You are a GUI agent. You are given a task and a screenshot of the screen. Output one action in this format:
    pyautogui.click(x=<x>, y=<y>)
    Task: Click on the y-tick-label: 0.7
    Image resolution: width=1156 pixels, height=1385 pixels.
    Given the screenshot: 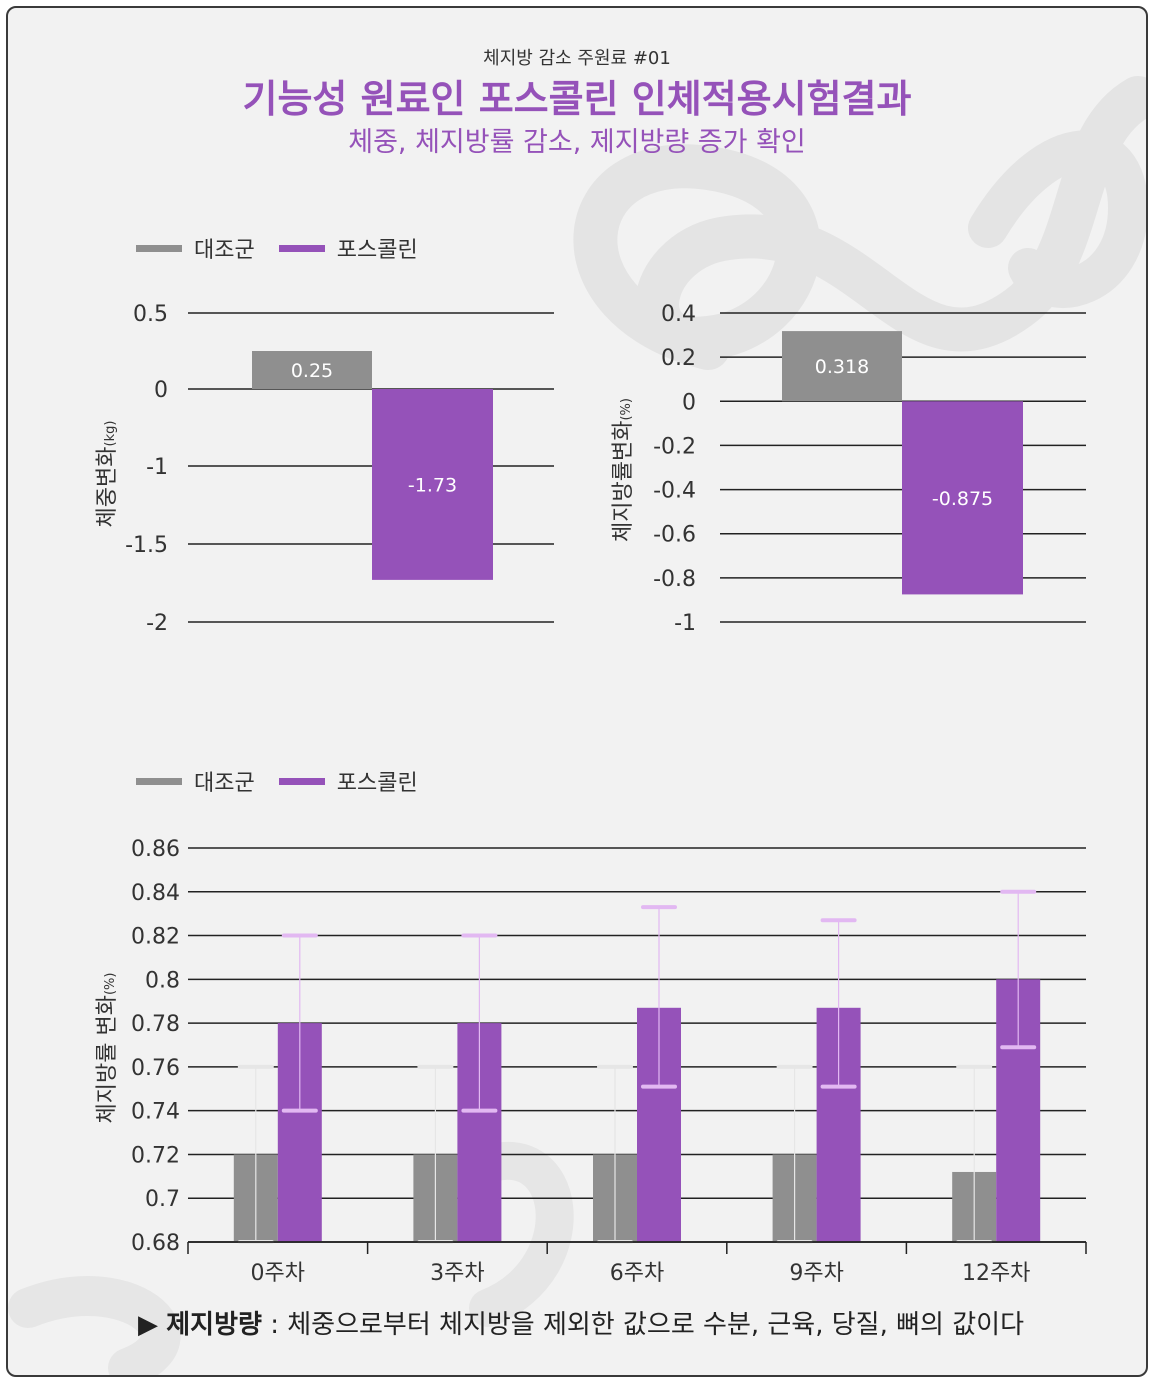 What is the action you would take?
    pyautogui.click(x=162, y=1199)
    